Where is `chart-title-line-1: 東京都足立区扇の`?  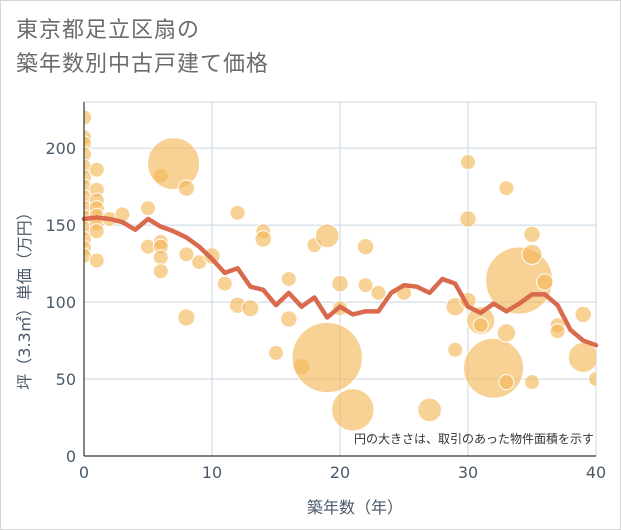
chart-title-line-1: 東京都足立区扇の is located at coordinates (108, 30).